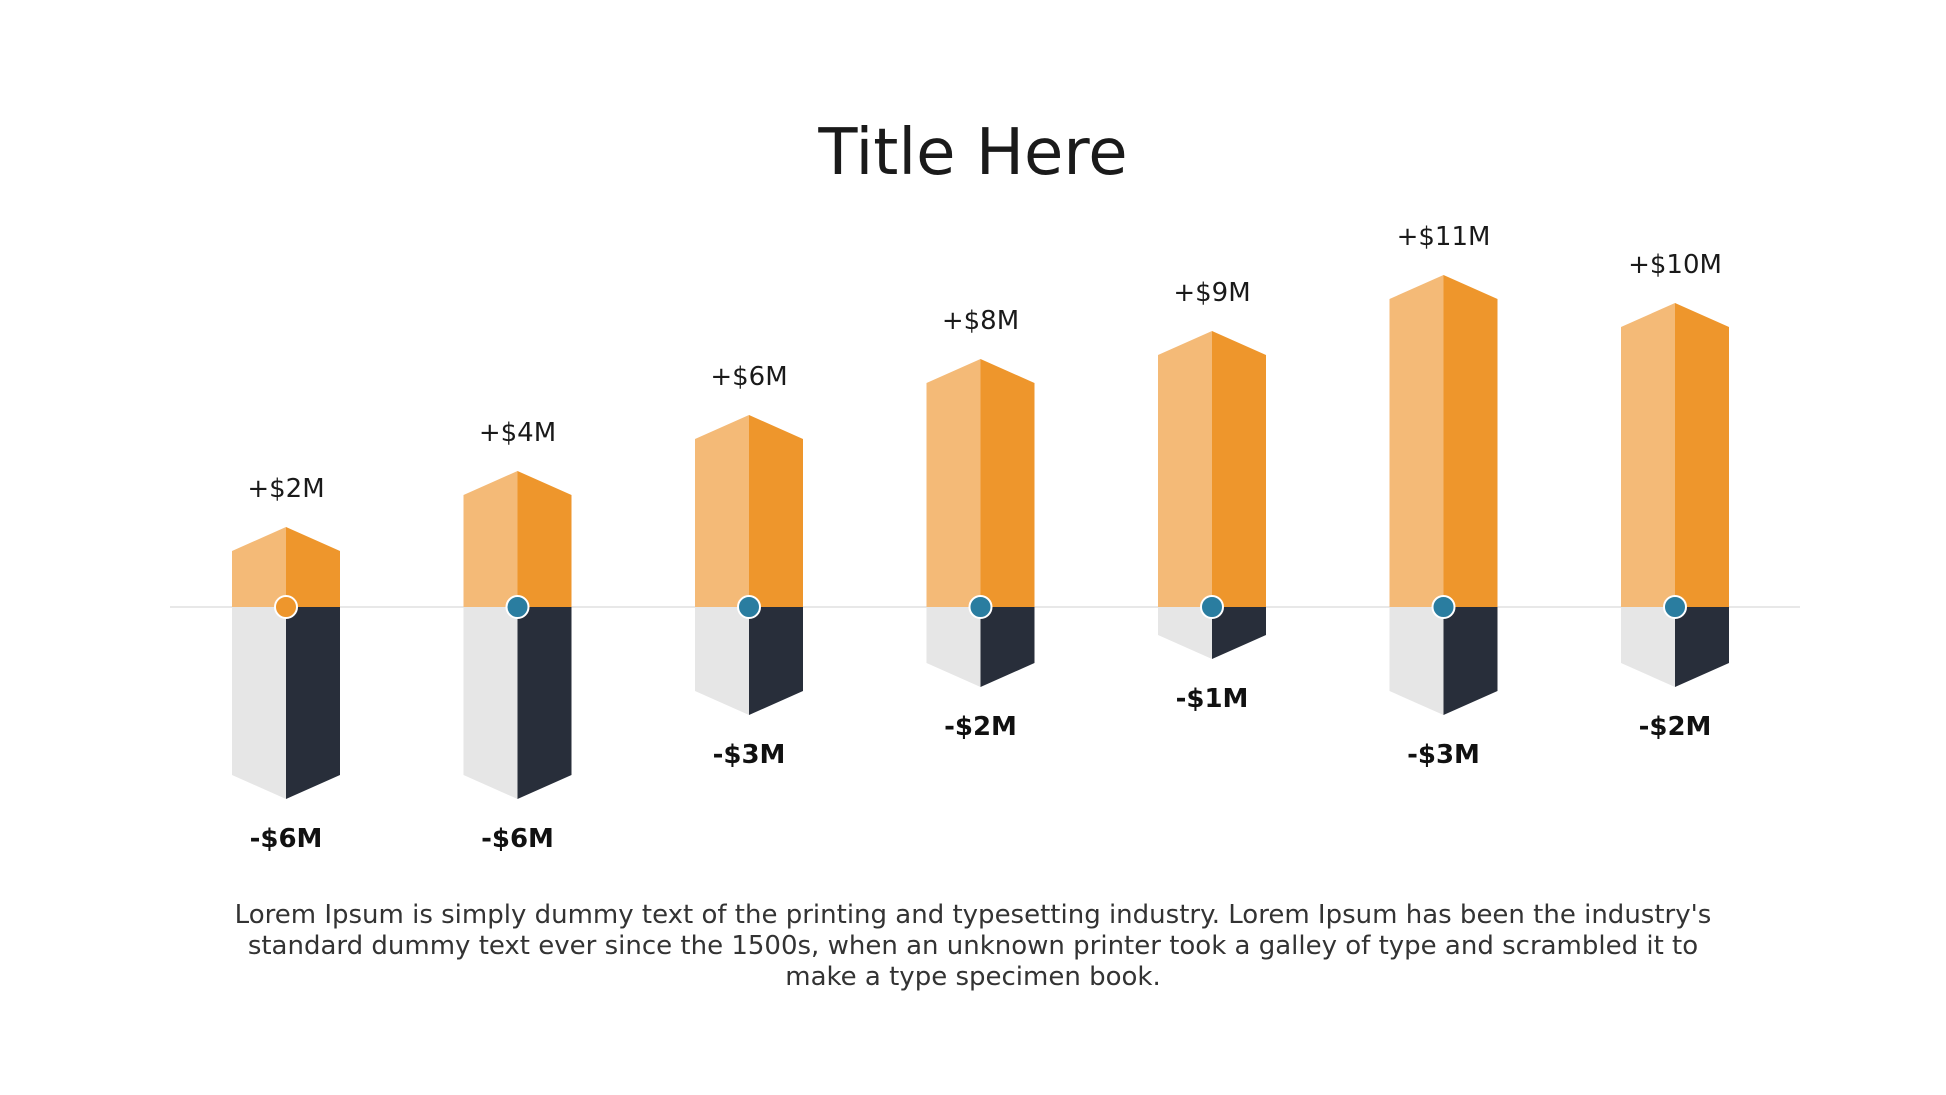 Image resolution: width=1946 pixels, height=1095 pixels. I want to click on page-title: Title Here, so click(973, 153).